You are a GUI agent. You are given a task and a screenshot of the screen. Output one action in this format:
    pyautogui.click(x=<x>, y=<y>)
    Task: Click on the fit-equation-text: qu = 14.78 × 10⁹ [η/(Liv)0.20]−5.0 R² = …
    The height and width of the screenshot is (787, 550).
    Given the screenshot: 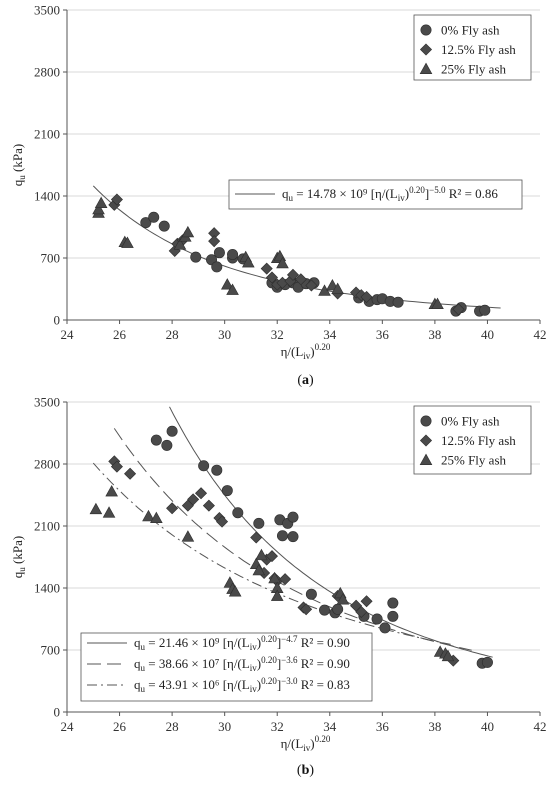 What is the action you would take?
    pyautogui.click(x=390, y=194)
    